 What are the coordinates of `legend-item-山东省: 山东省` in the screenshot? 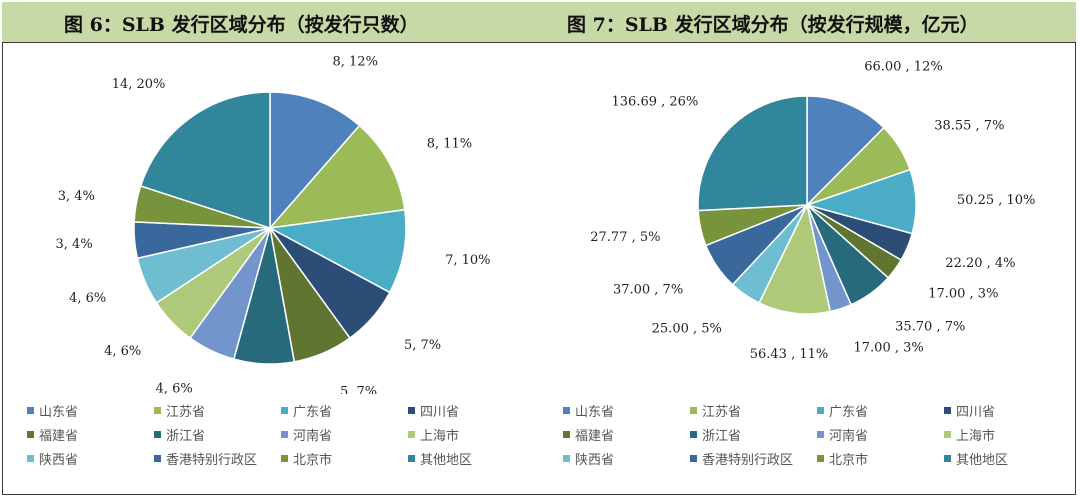 It's located at (626, 410).